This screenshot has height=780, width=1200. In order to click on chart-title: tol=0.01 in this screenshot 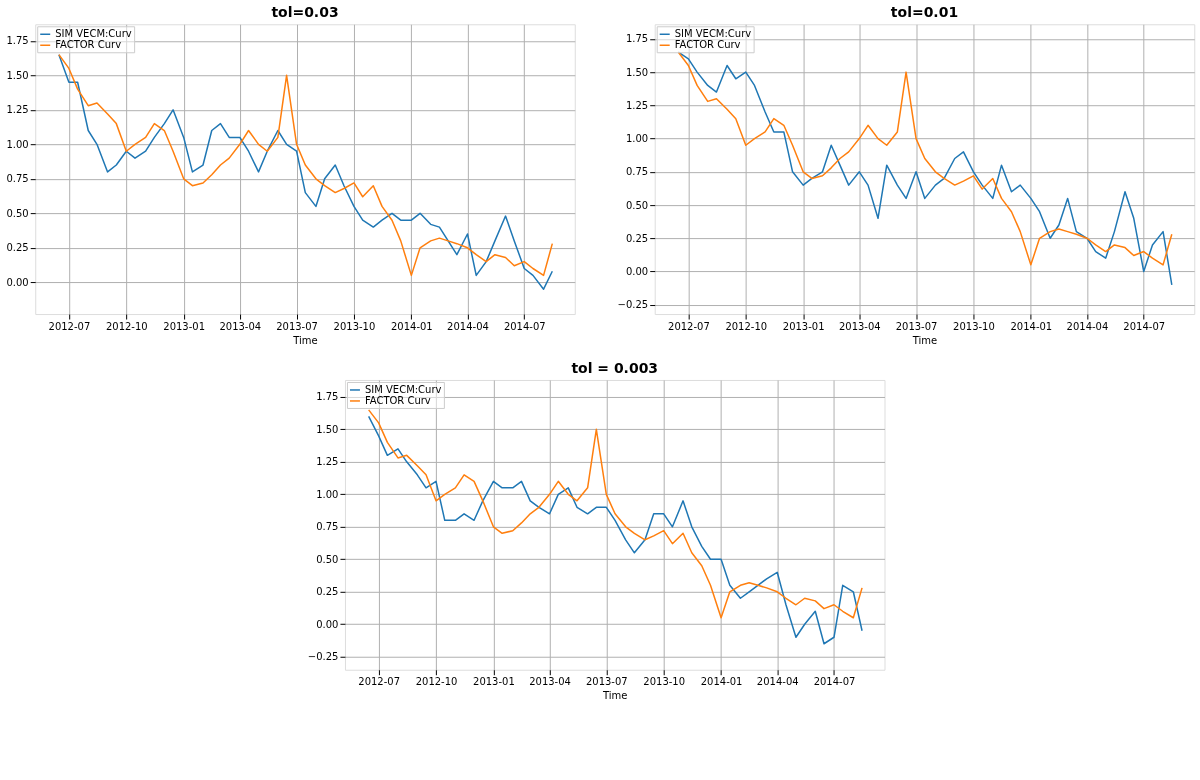, I will do `click(924, 12)`.